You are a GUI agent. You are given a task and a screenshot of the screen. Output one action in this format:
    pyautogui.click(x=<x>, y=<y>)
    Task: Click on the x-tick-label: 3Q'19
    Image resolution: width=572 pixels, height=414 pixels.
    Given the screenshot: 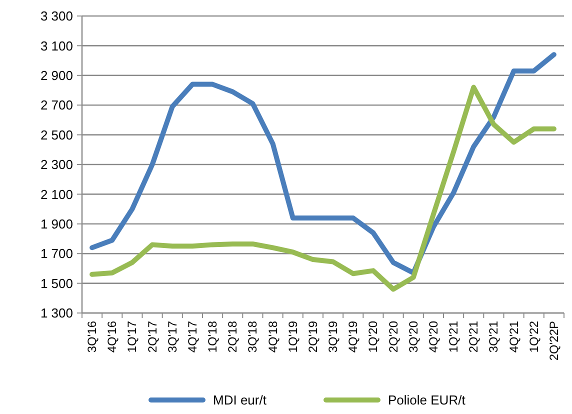 What is the action you would take?
    pyautogui.click(x=333, y=336)
    